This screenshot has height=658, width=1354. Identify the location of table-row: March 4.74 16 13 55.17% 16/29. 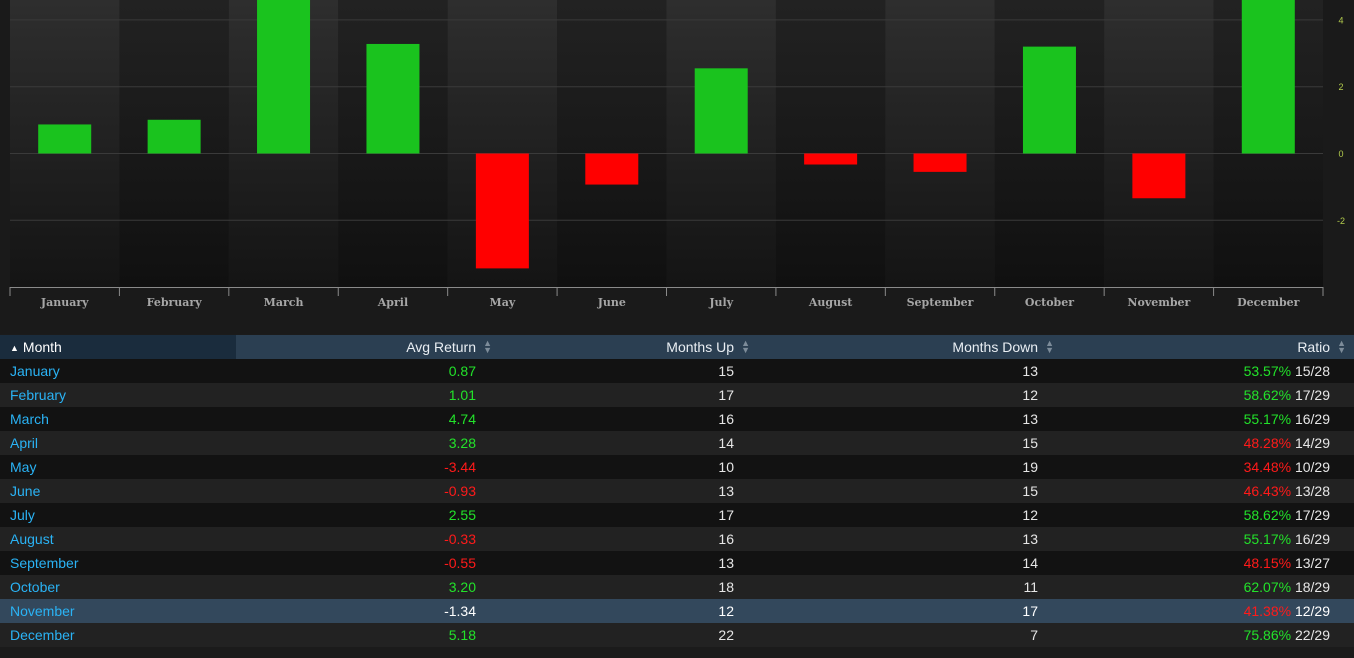
(677, 419).